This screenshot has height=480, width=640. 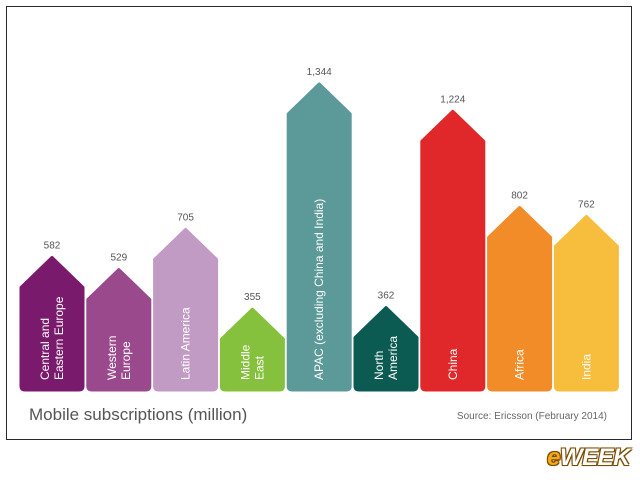 I want to click on bar-group: 1,224 China, so click(x=453, y=243).